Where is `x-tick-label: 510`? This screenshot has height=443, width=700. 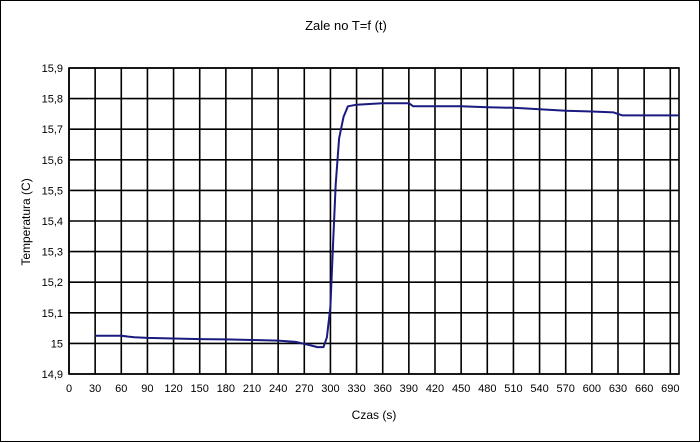
x-tick-label: 510 is located at coordinates (513, 389).